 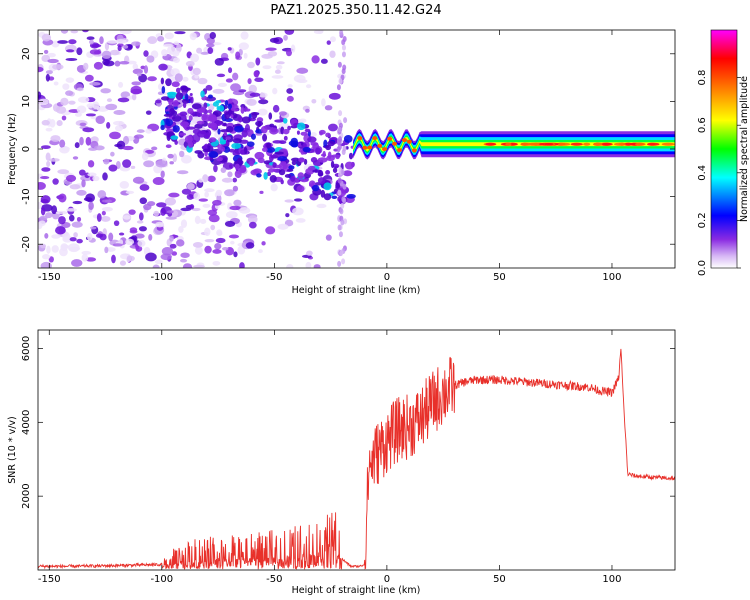 What do you see at coordinates (26, 196) in the screenshot?
I see `y-tick-label: -10` at bounding box center [26, 196].